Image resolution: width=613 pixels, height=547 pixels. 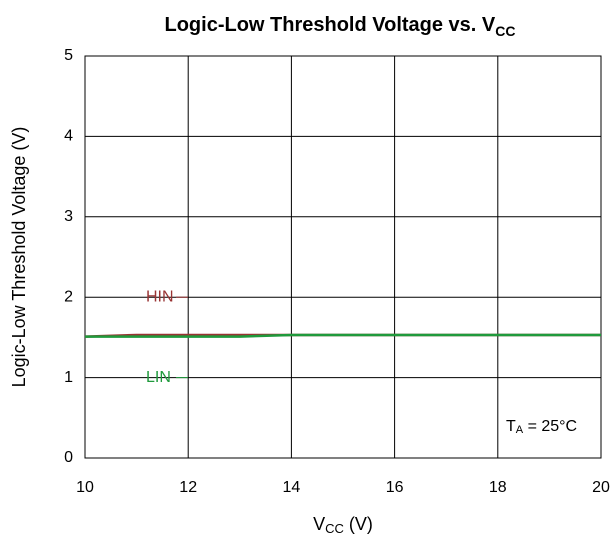 What do you see at coordinates (188, 487) in the screenshot?
I see `x-tick-label: 12` at bounding box center [188, 487].